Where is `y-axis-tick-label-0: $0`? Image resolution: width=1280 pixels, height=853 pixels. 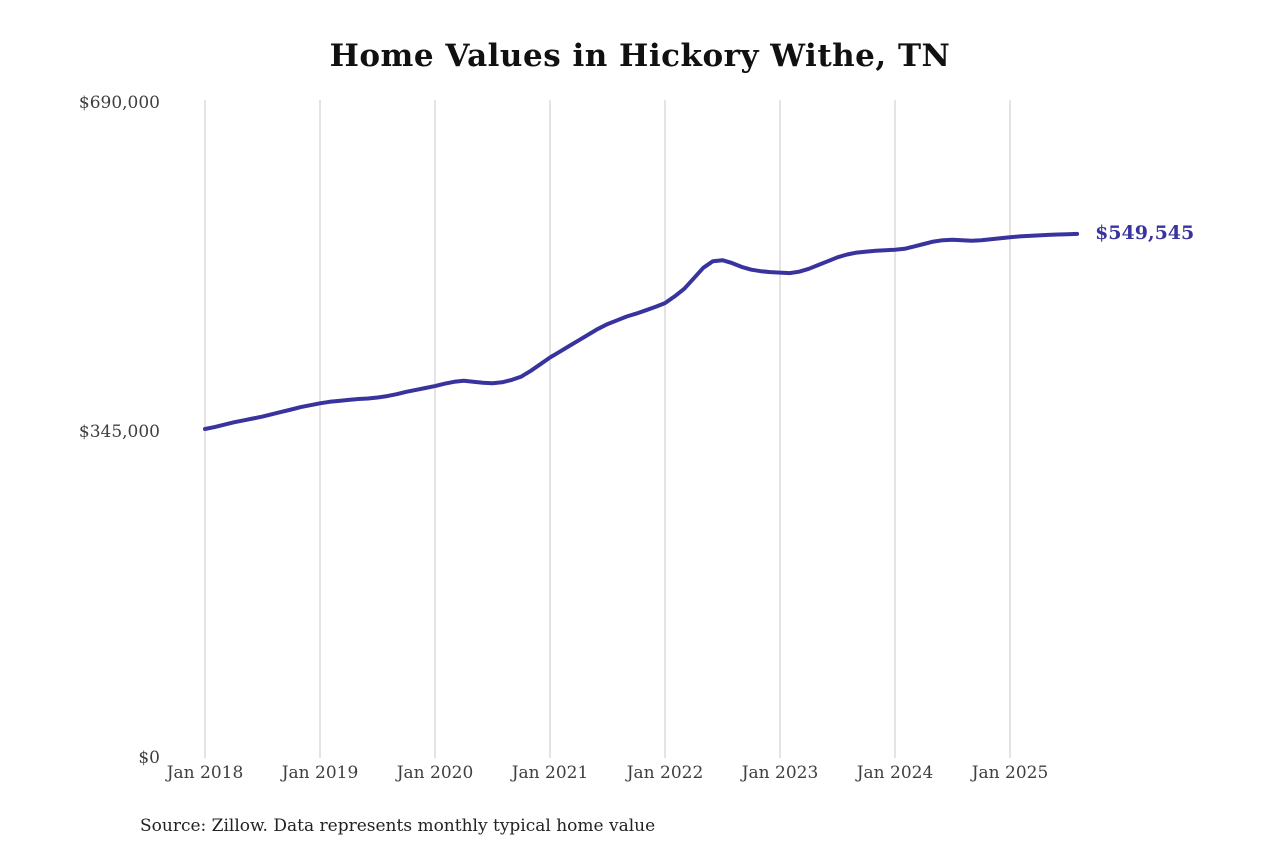
y-axis-tick-label-0: $0 is located at coordinates (149, 758).